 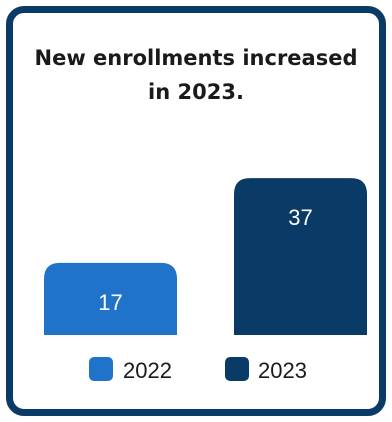 What do you see at coordinates (300, 217) in the screenshot?
I see `bar-value-label: 37` at bounding box center [300, 217].